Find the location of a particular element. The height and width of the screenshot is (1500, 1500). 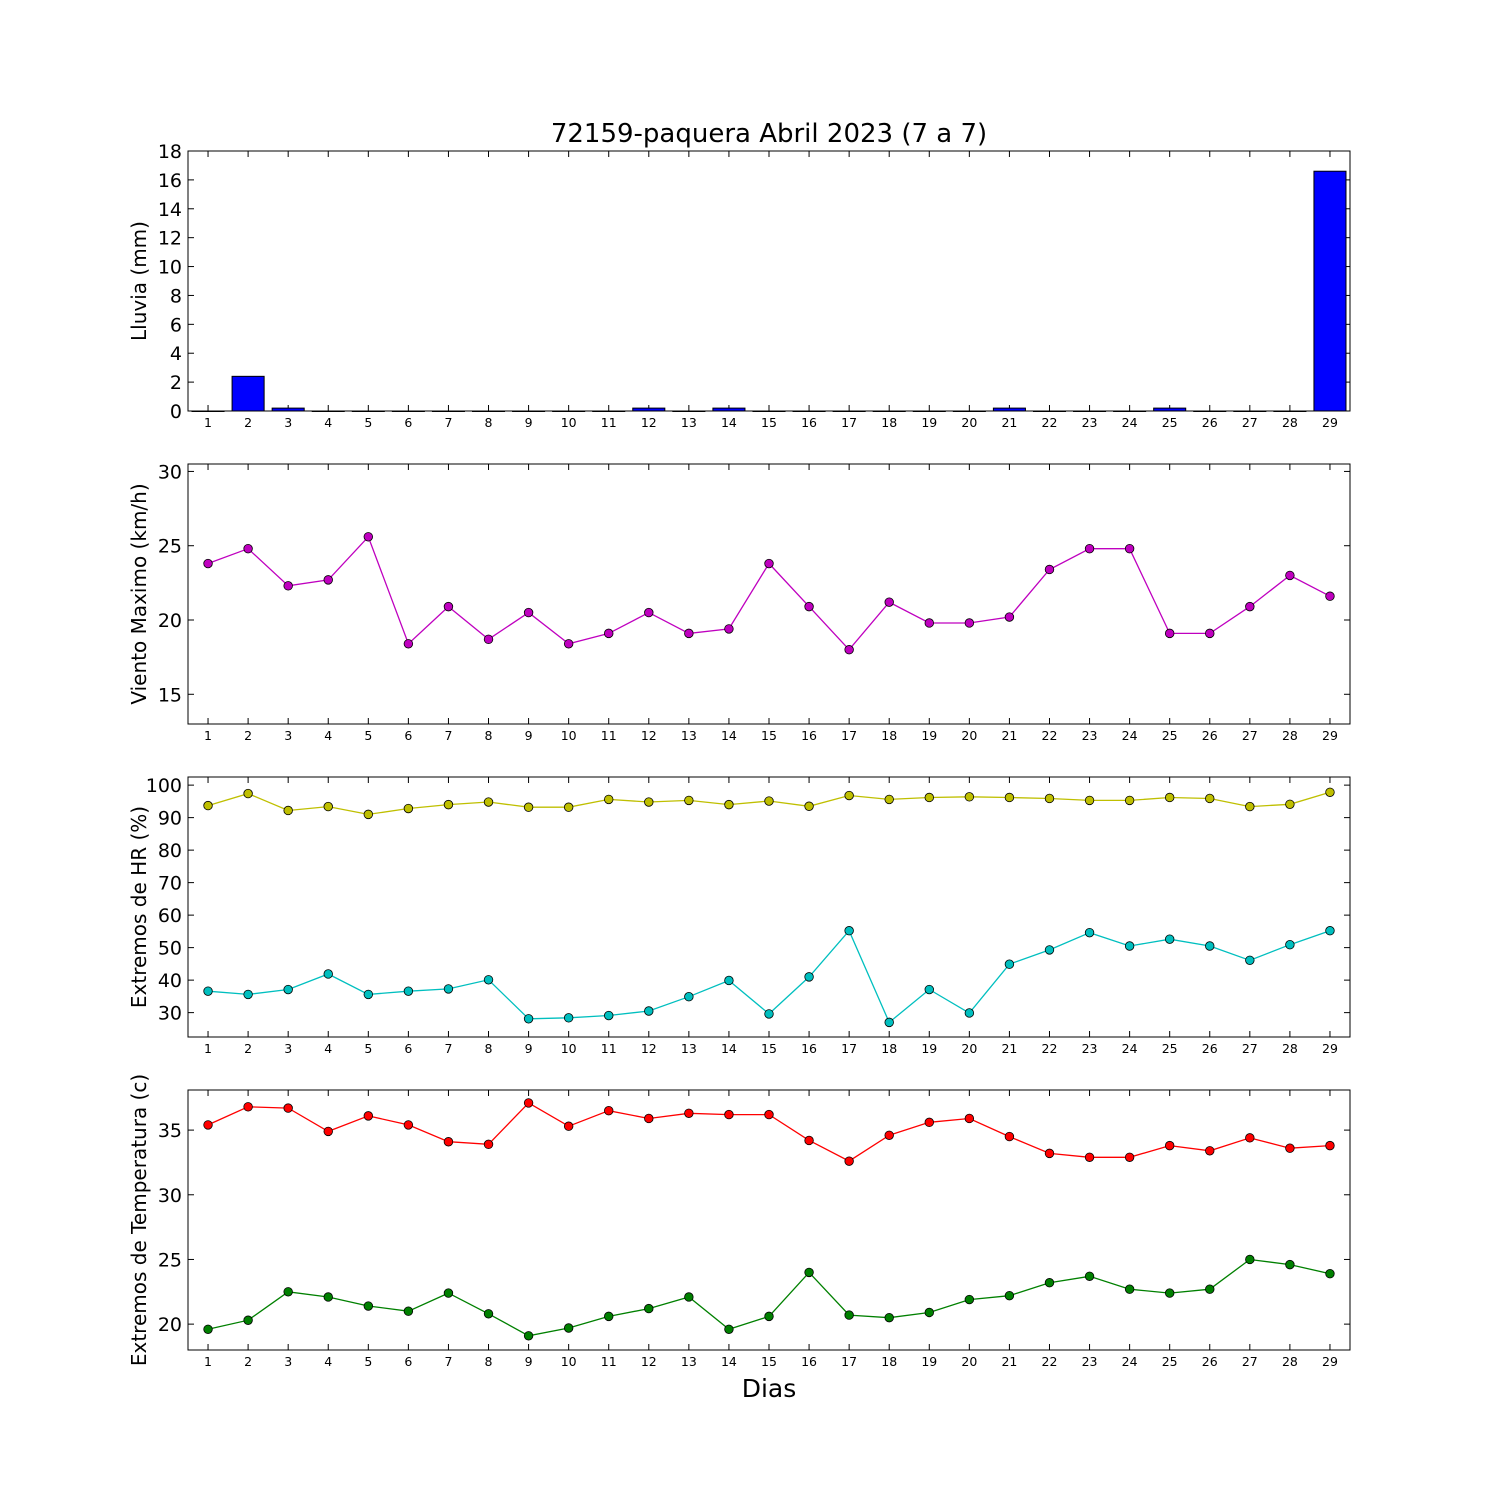

x-tick-label: 11 is located at coordinates (609, 1361).